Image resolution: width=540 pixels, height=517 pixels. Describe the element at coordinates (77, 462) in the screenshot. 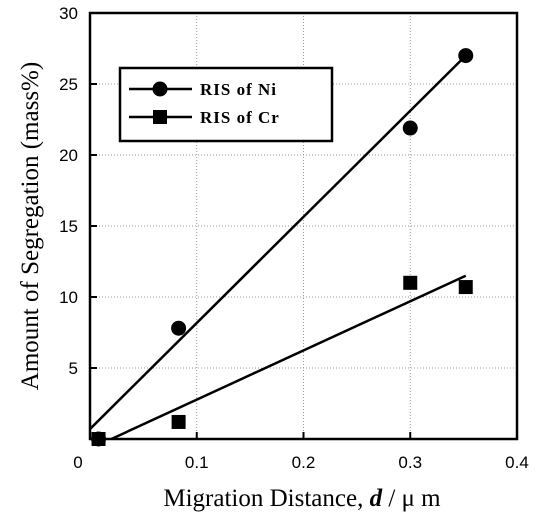

I see `x-tick-label: 0` at that location.